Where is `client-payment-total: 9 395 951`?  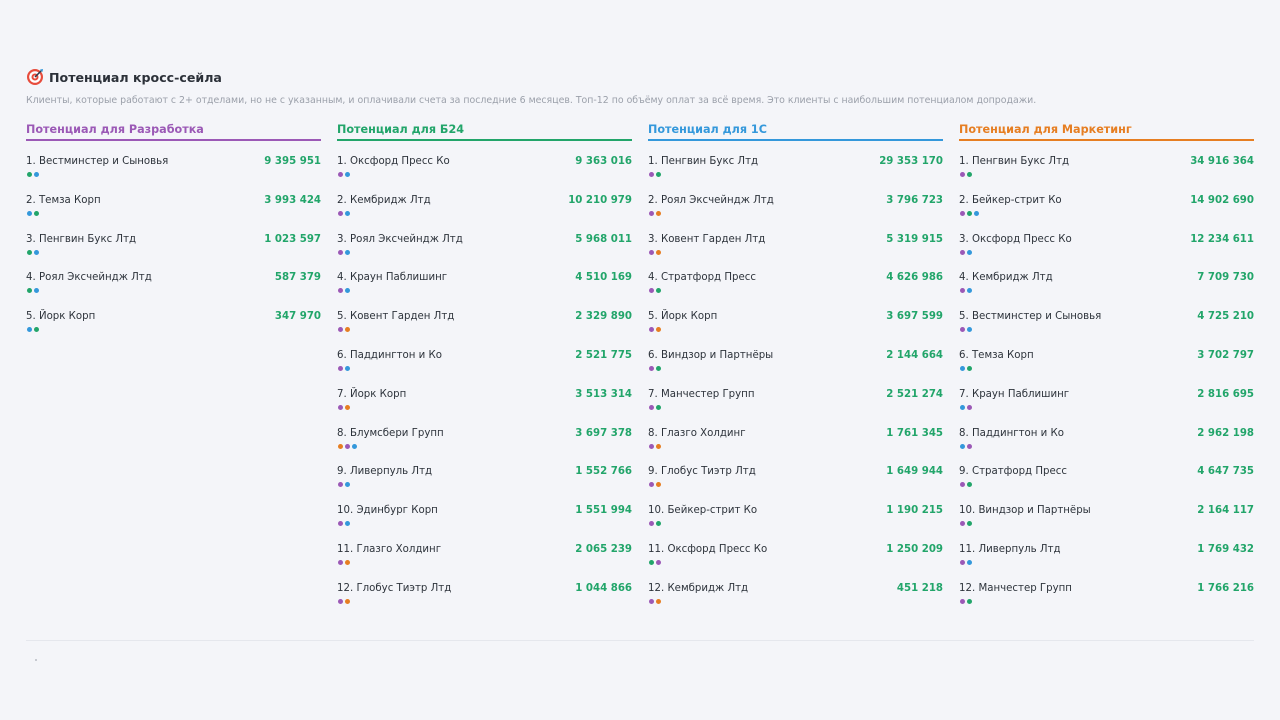 client-payment-total: 9 395 951 is located at coordinates (292, 161).